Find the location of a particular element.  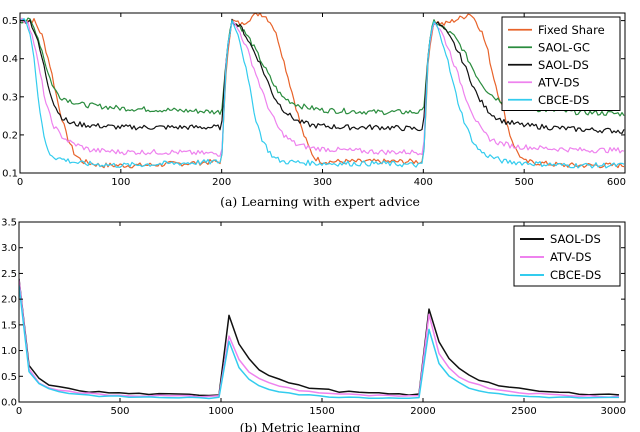

x-tick-label: 400 is located at coordinates (423, 182).